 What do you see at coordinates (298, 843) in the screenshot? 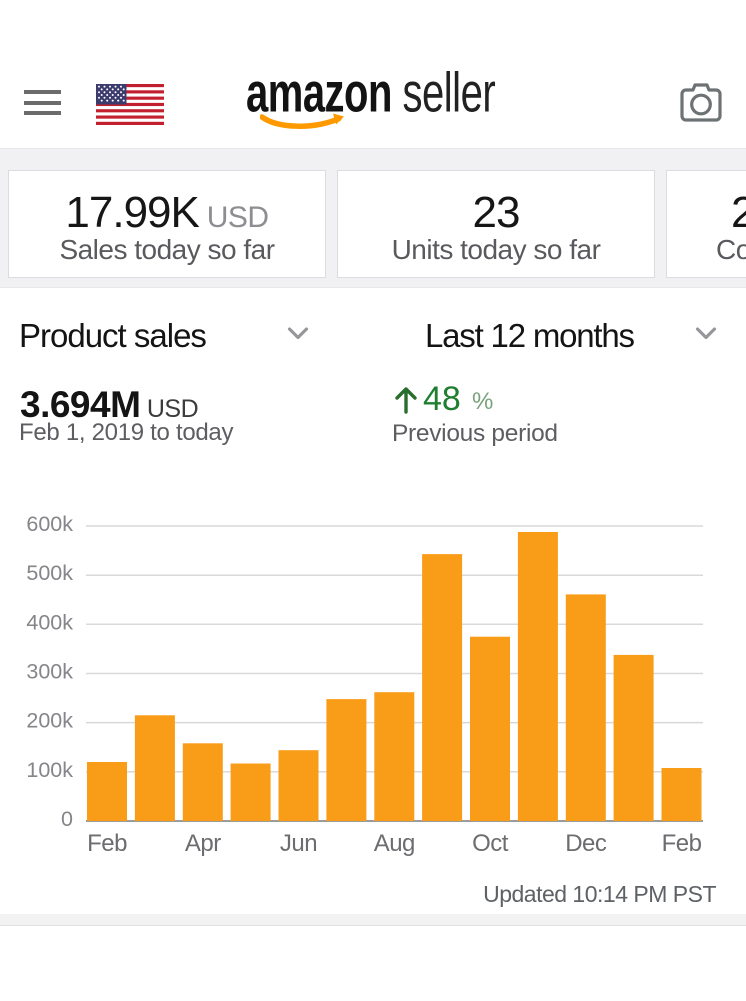
I see `svg-text: Jun` at bounding box center [298, 843].